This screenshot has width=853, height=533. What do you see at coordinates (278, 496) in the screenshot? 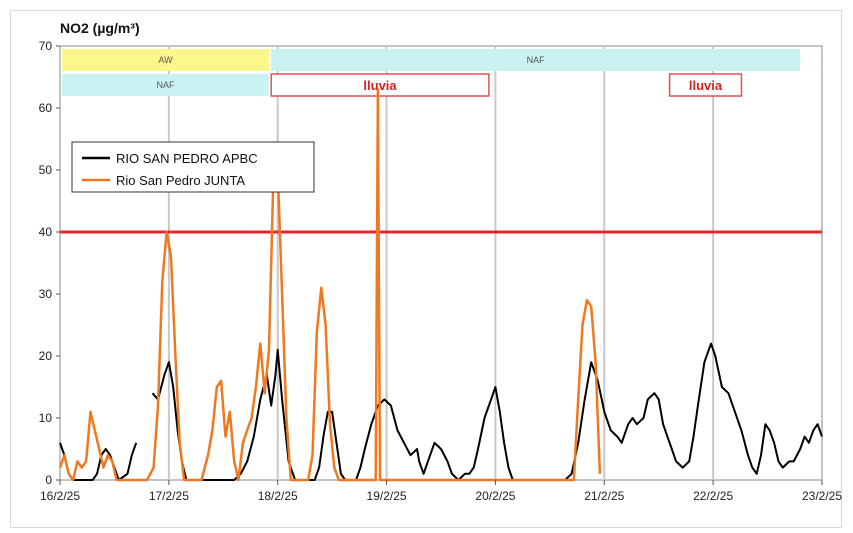
I see `x-tick-label-2: 18/2/25` at bounding box center [278, 496].